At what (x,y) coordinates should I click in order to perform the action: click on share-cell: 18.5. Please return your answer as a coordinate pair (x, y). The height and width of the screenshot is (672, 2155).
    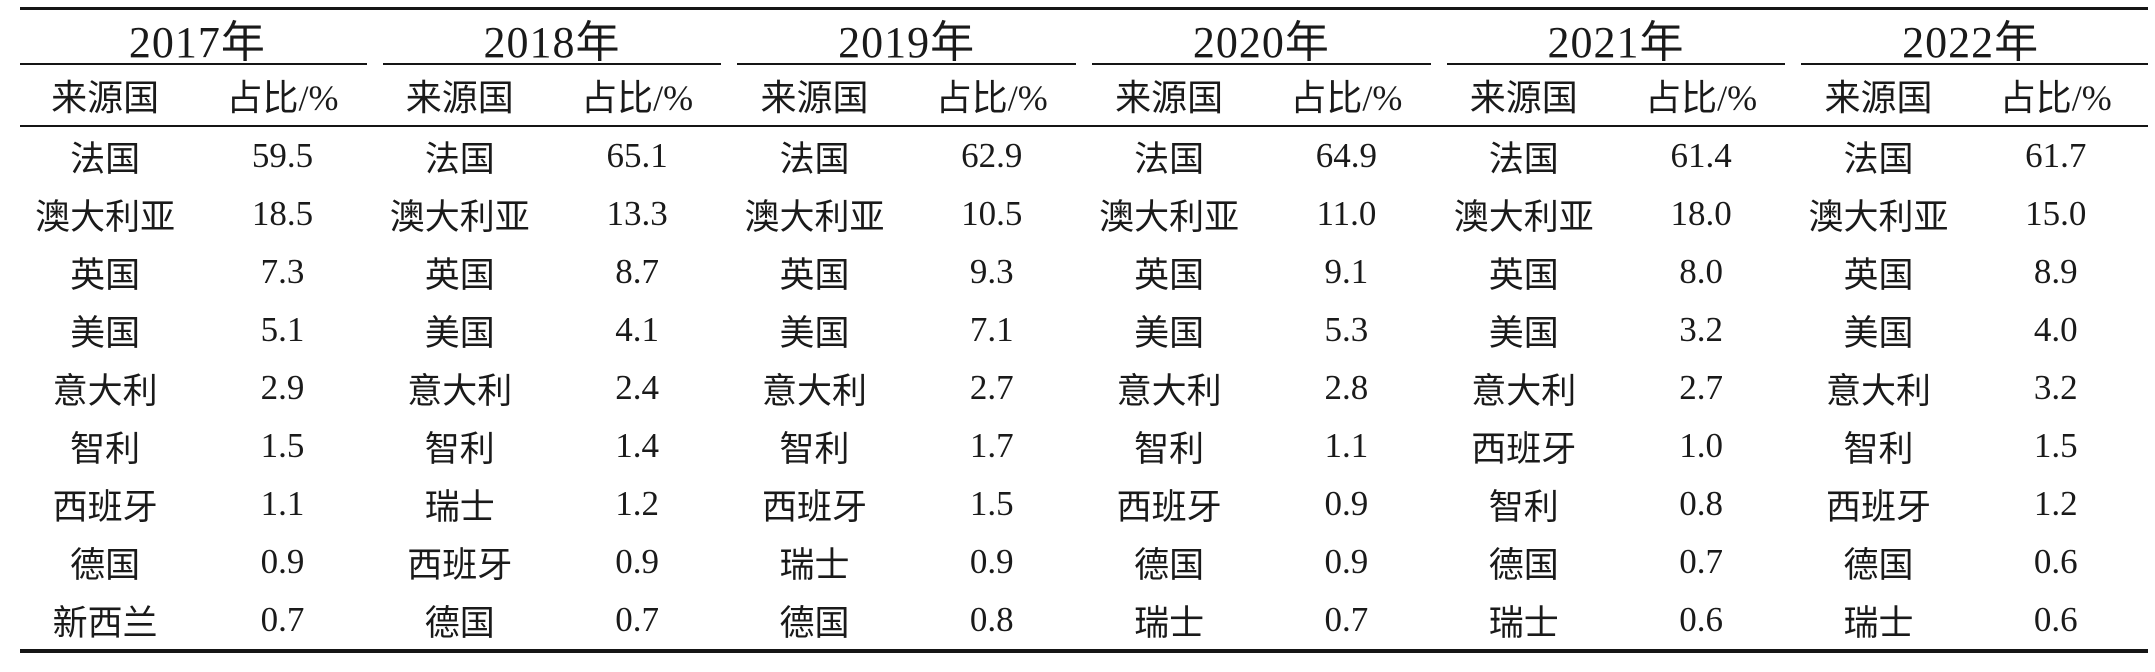
    Looking at the image, I should click on (282, 213).